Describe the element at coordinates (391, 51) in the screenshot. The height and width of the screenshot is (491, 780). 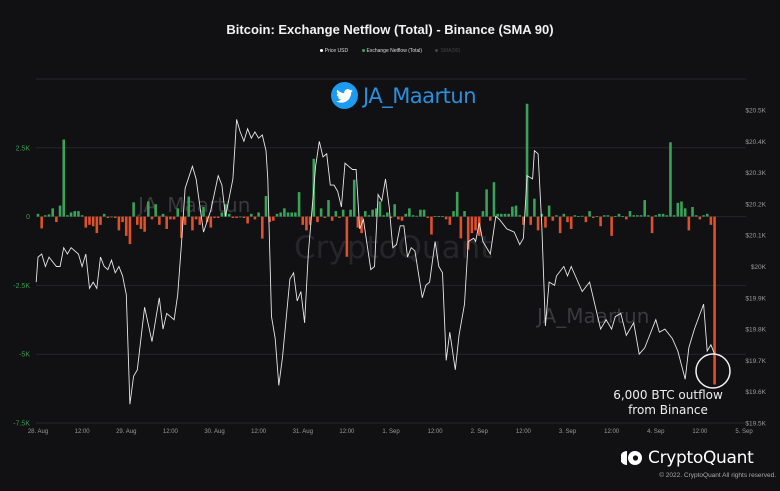
I see `legend-item-netflow: Exchange Netflow (Total)` at that location.